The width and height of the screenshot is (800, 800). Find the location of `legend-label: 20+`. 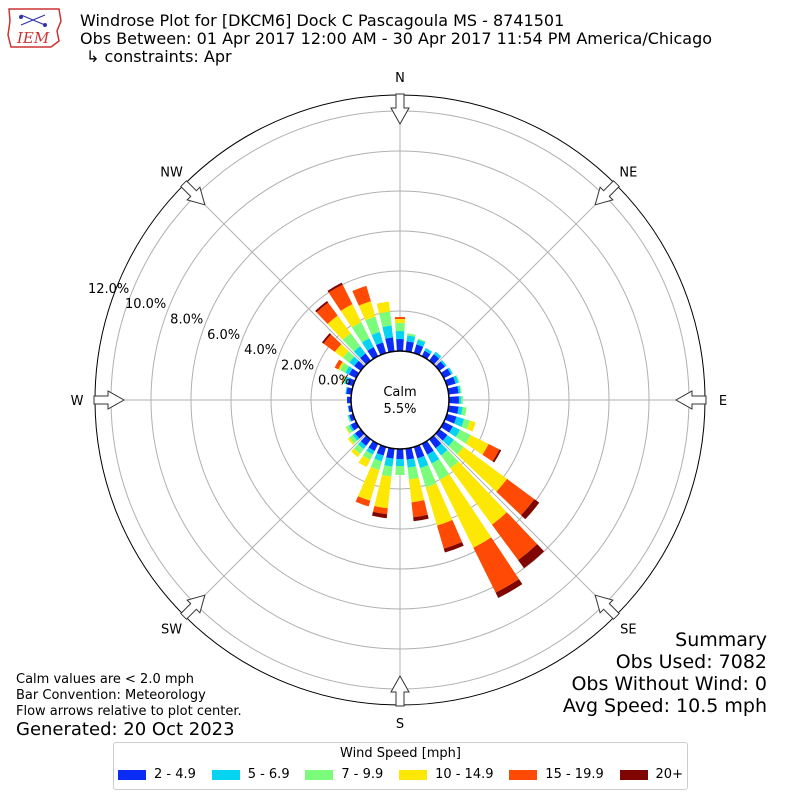

legend-label: 20+ is located at coordinates (669, 774).